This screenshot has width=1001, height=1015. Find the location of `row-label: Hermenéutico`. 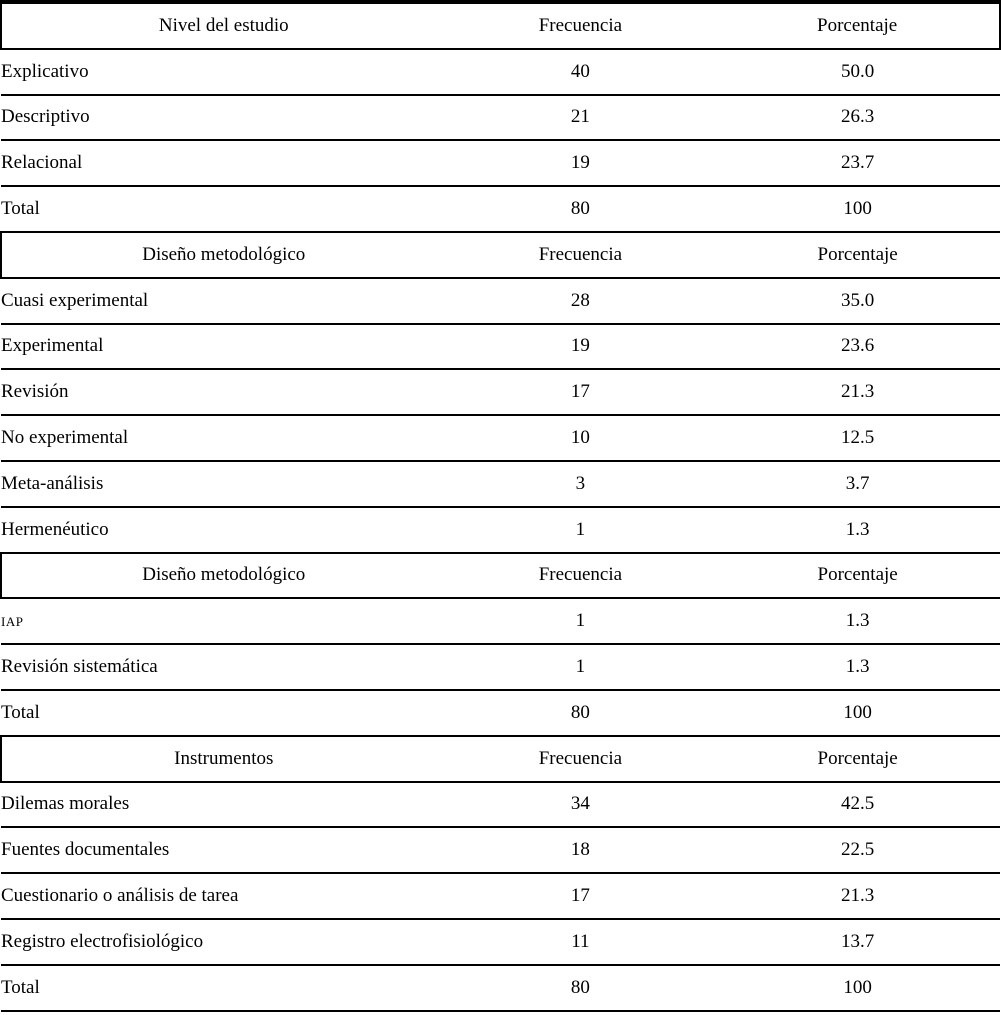

row-label: Hermenéutico is located at coordinates (223, 530).